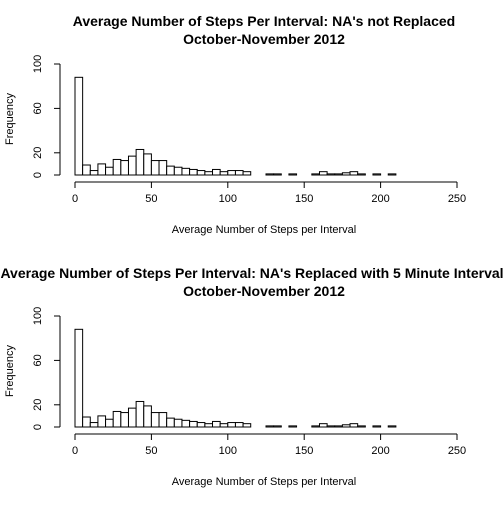 The height and width of the screenshot is (509, 504). I want to click on y-tick-label: 20, so click(38, 153).